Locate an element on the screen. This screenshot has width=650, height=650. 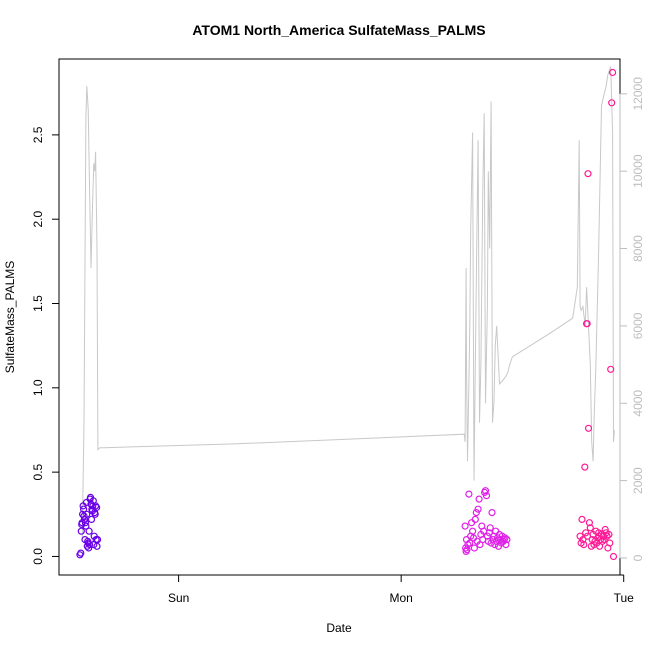
y2-tick-label: 12000 is located at coordinates (638, 94).